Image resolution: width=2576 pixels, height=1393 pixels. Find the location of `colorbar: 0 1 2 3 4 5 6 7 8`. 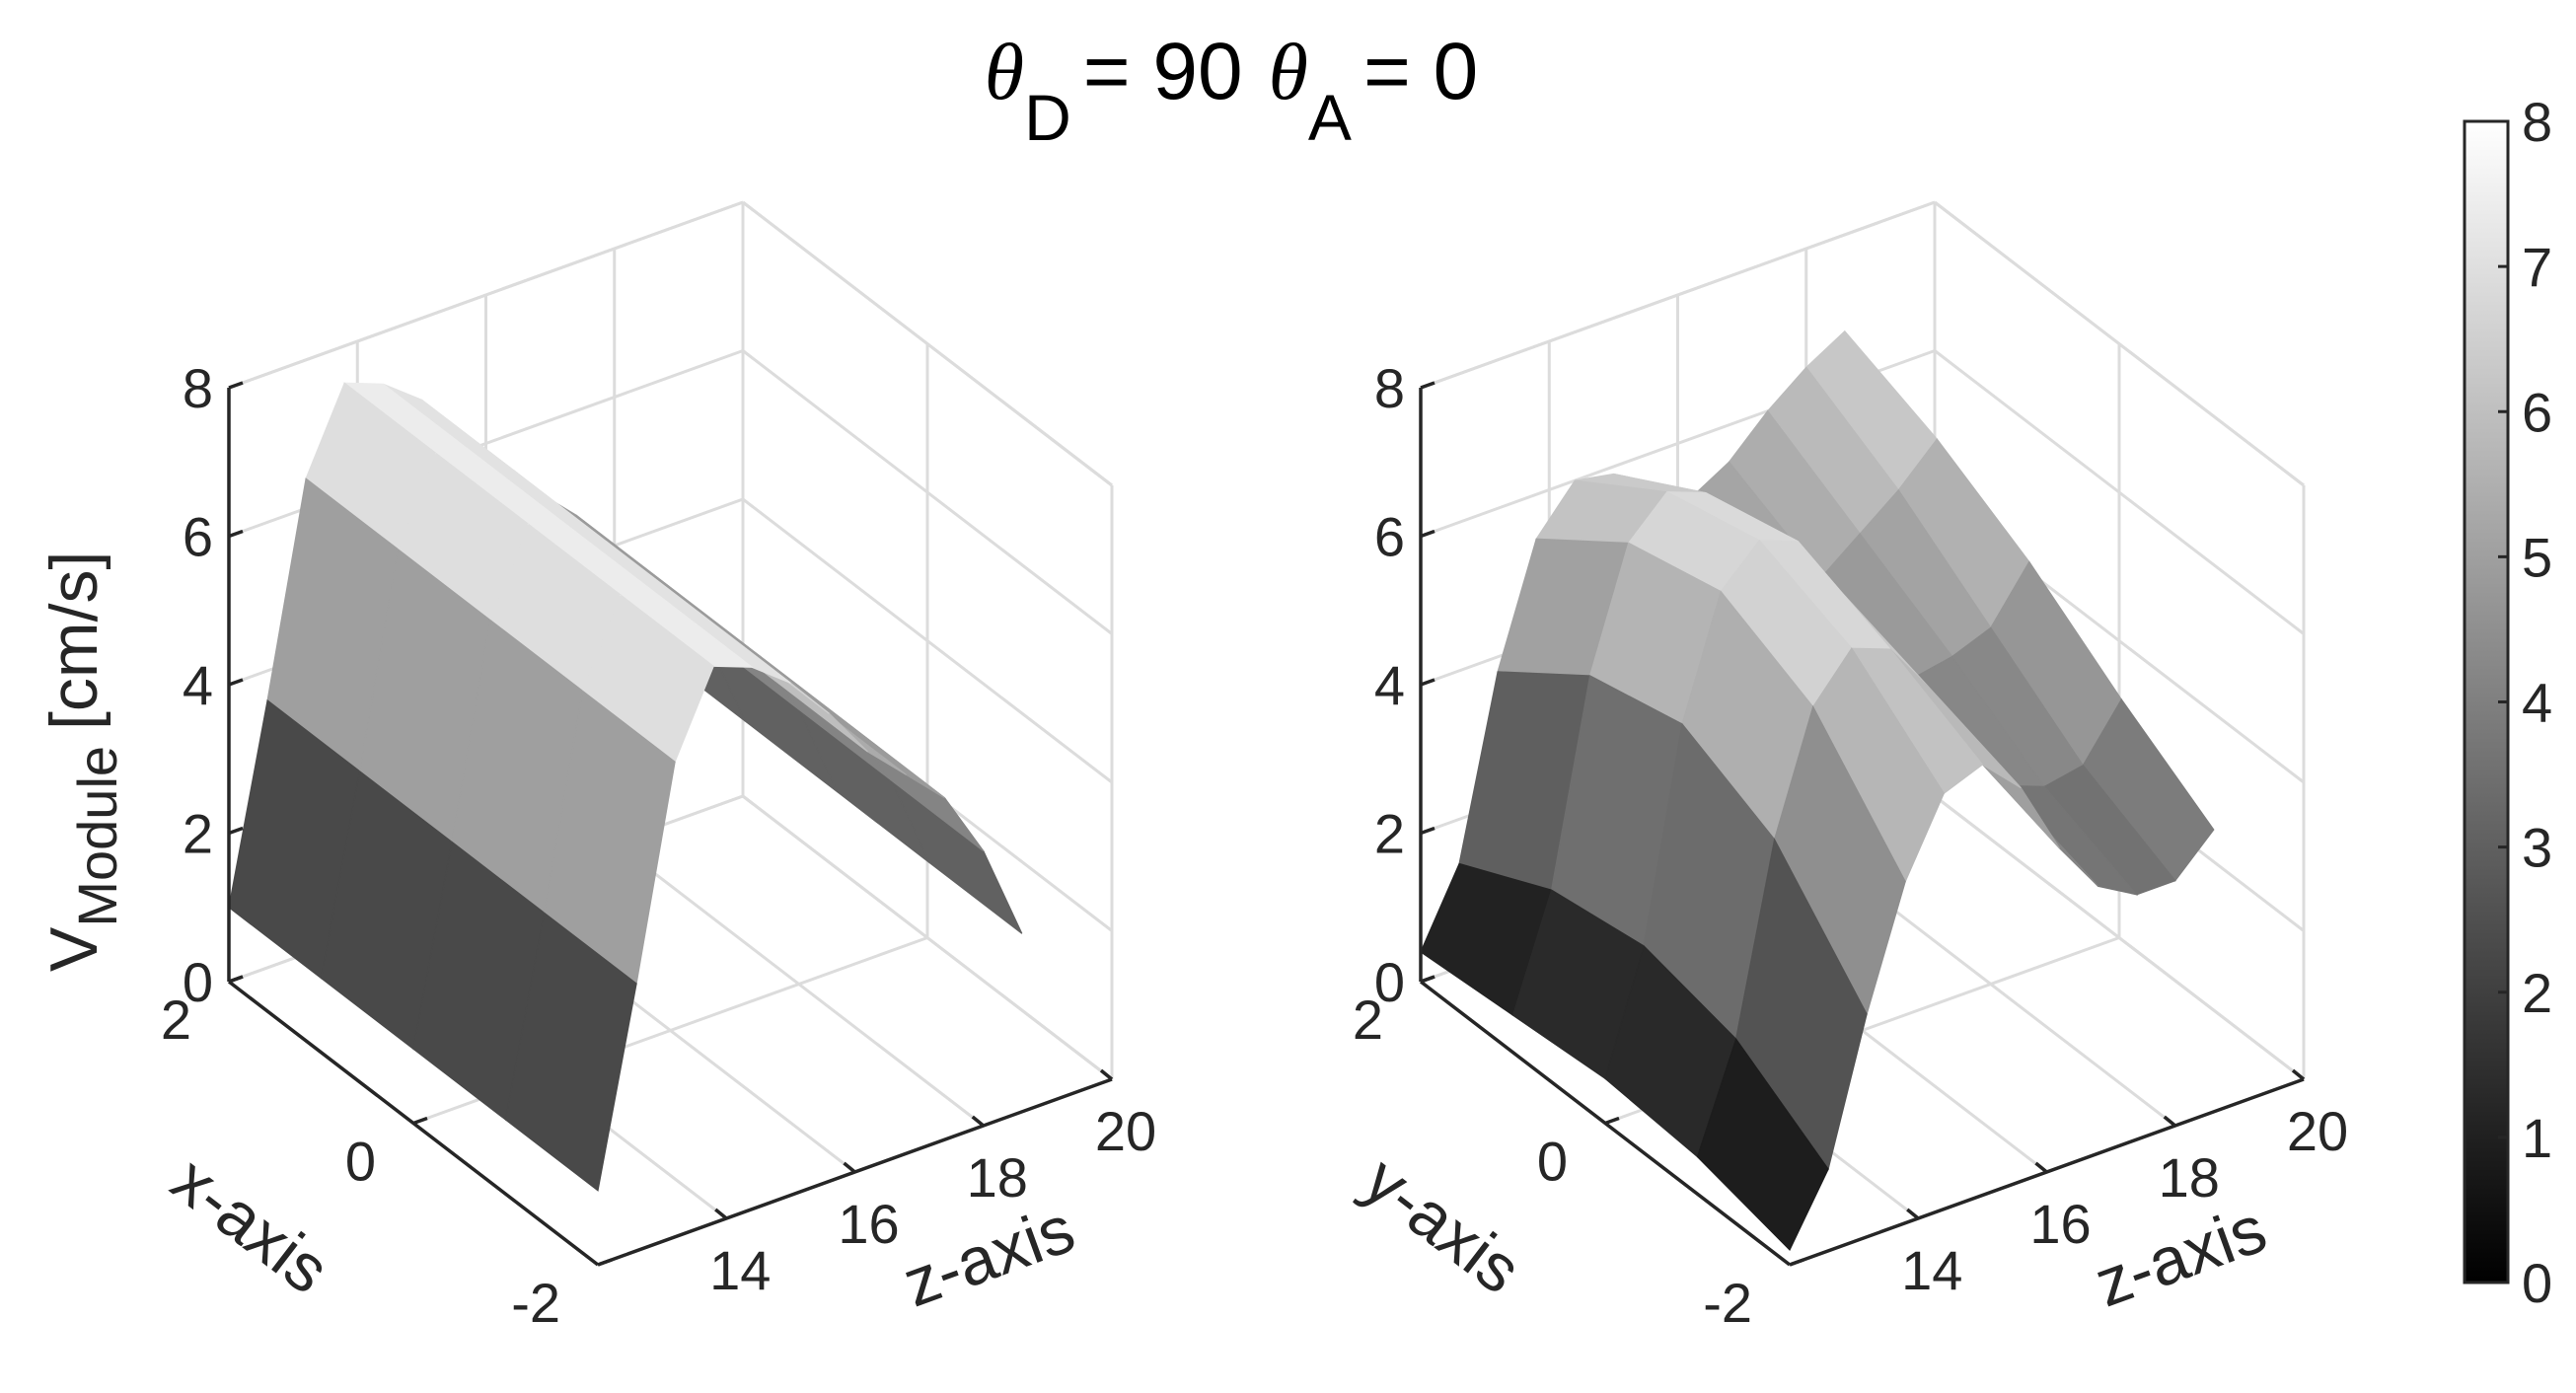

colorbar: 0 1 2 3 4 5 6 7 8 is located at coordinates (2507, 702).